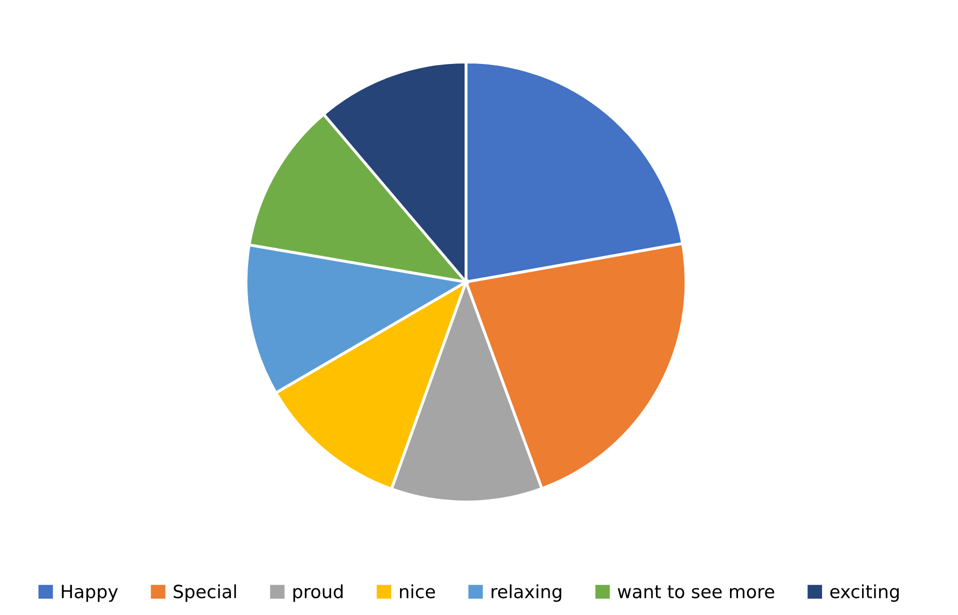 This screenshot has width=958, height=615. I want to click on legend-label: Happy, so click(90, 593).